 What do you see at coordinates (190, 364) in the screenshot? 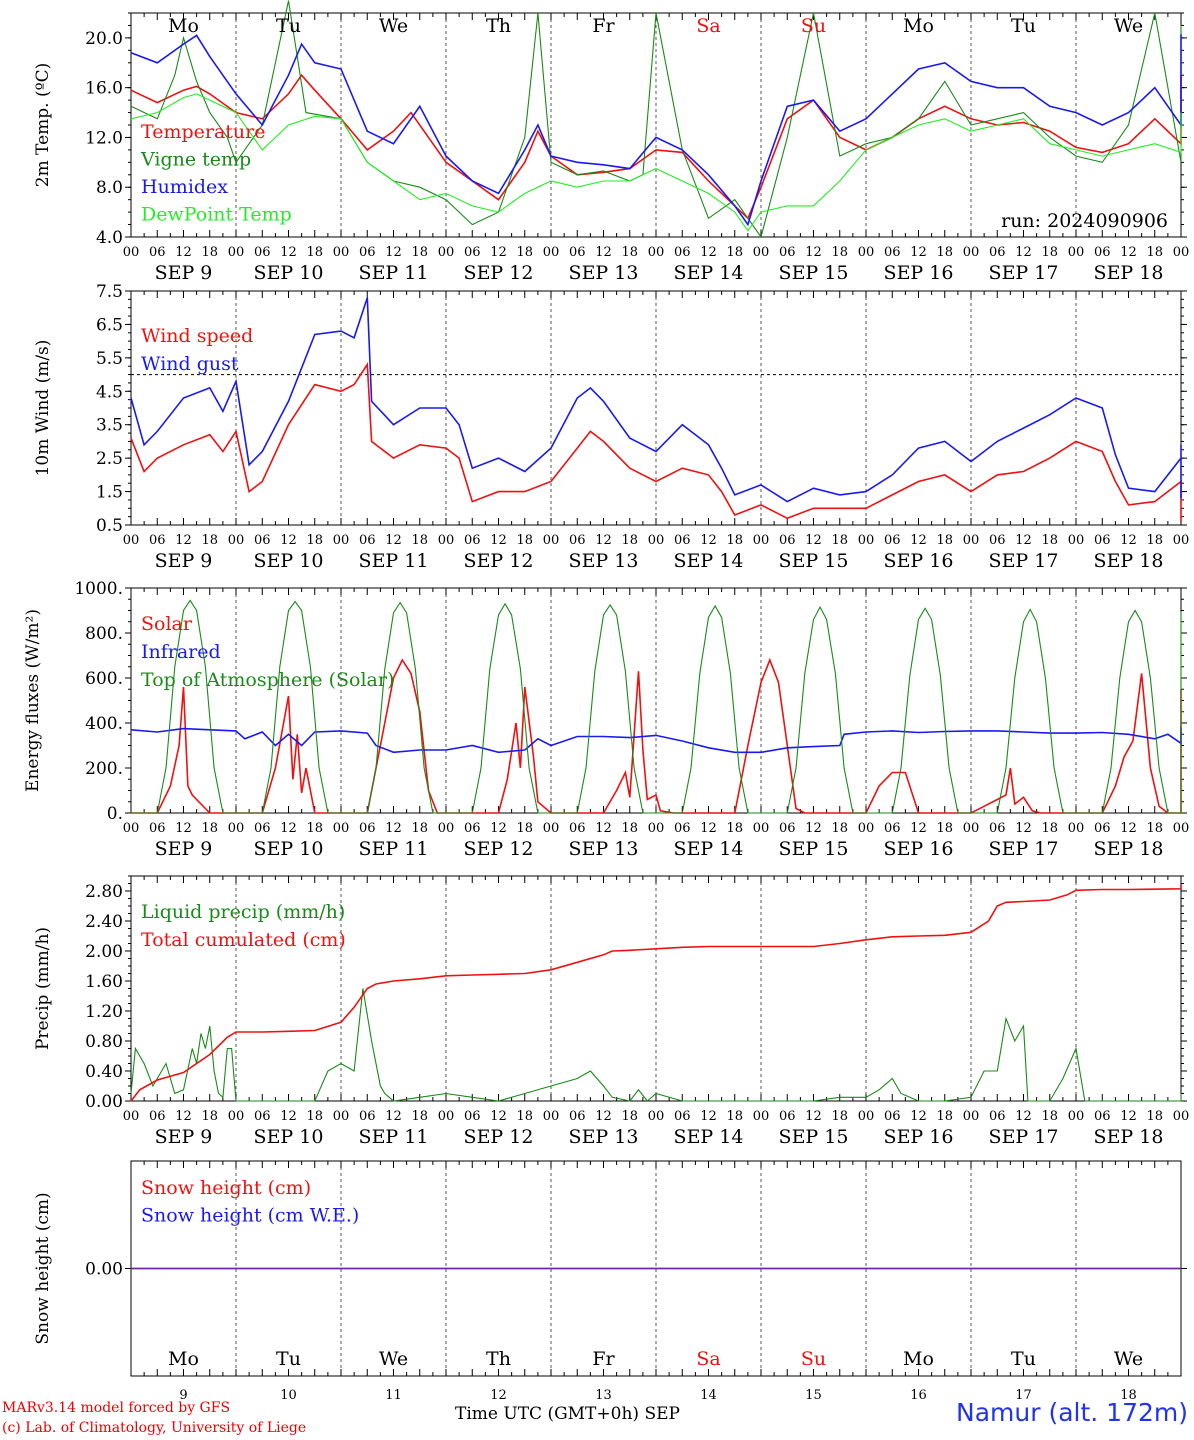
I see `legend-entry: Wind gust` at bounding box center [190, 364].